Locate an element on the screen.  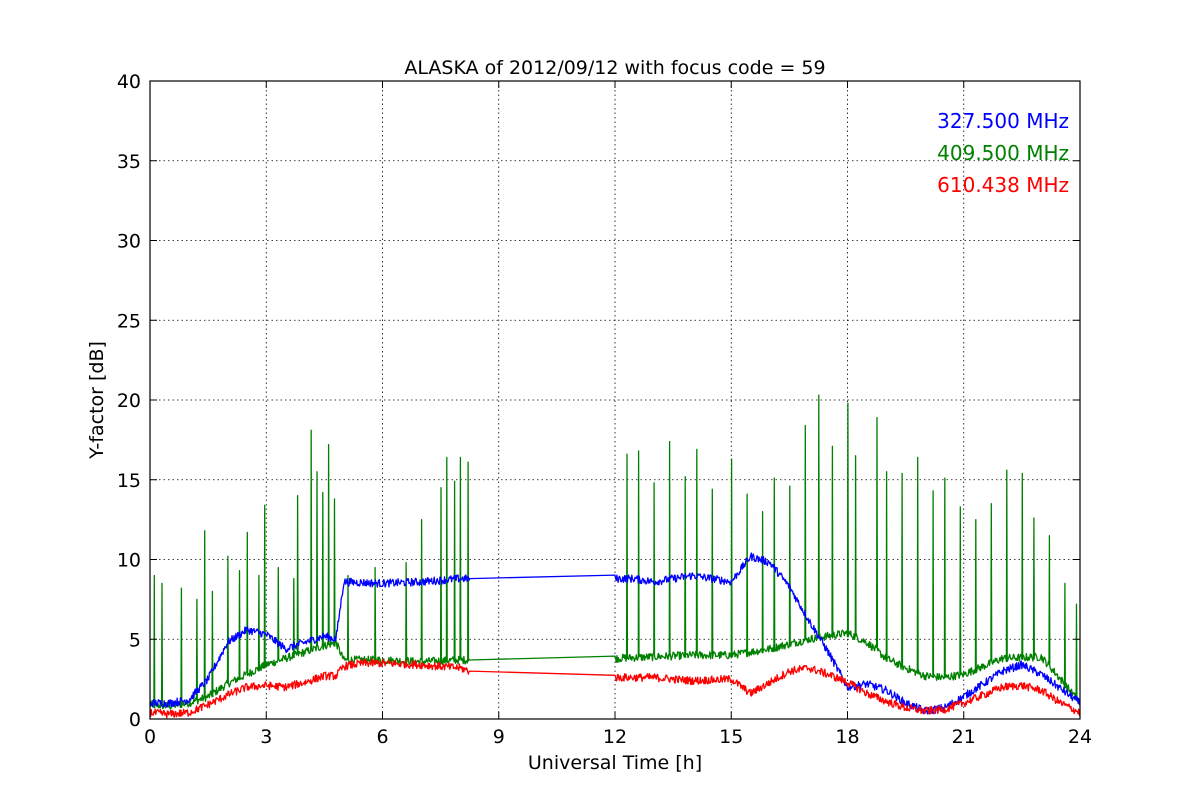
y-tick-label: 25 is located at coordinates (129, 321).